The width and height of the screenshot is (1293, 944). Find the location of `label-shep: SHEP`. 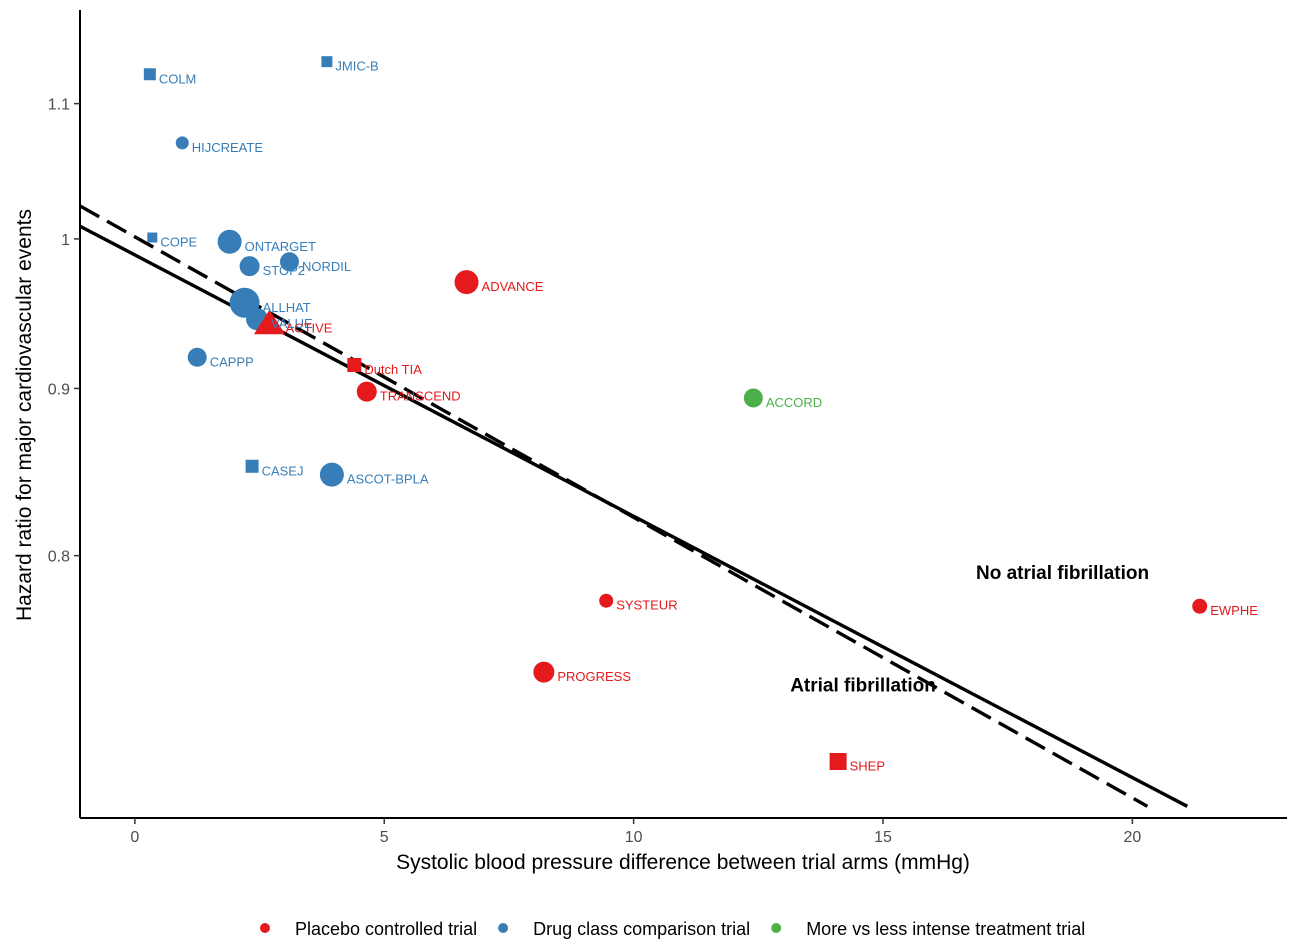

label-shep: SHEP is located at coordinates (867, 766).